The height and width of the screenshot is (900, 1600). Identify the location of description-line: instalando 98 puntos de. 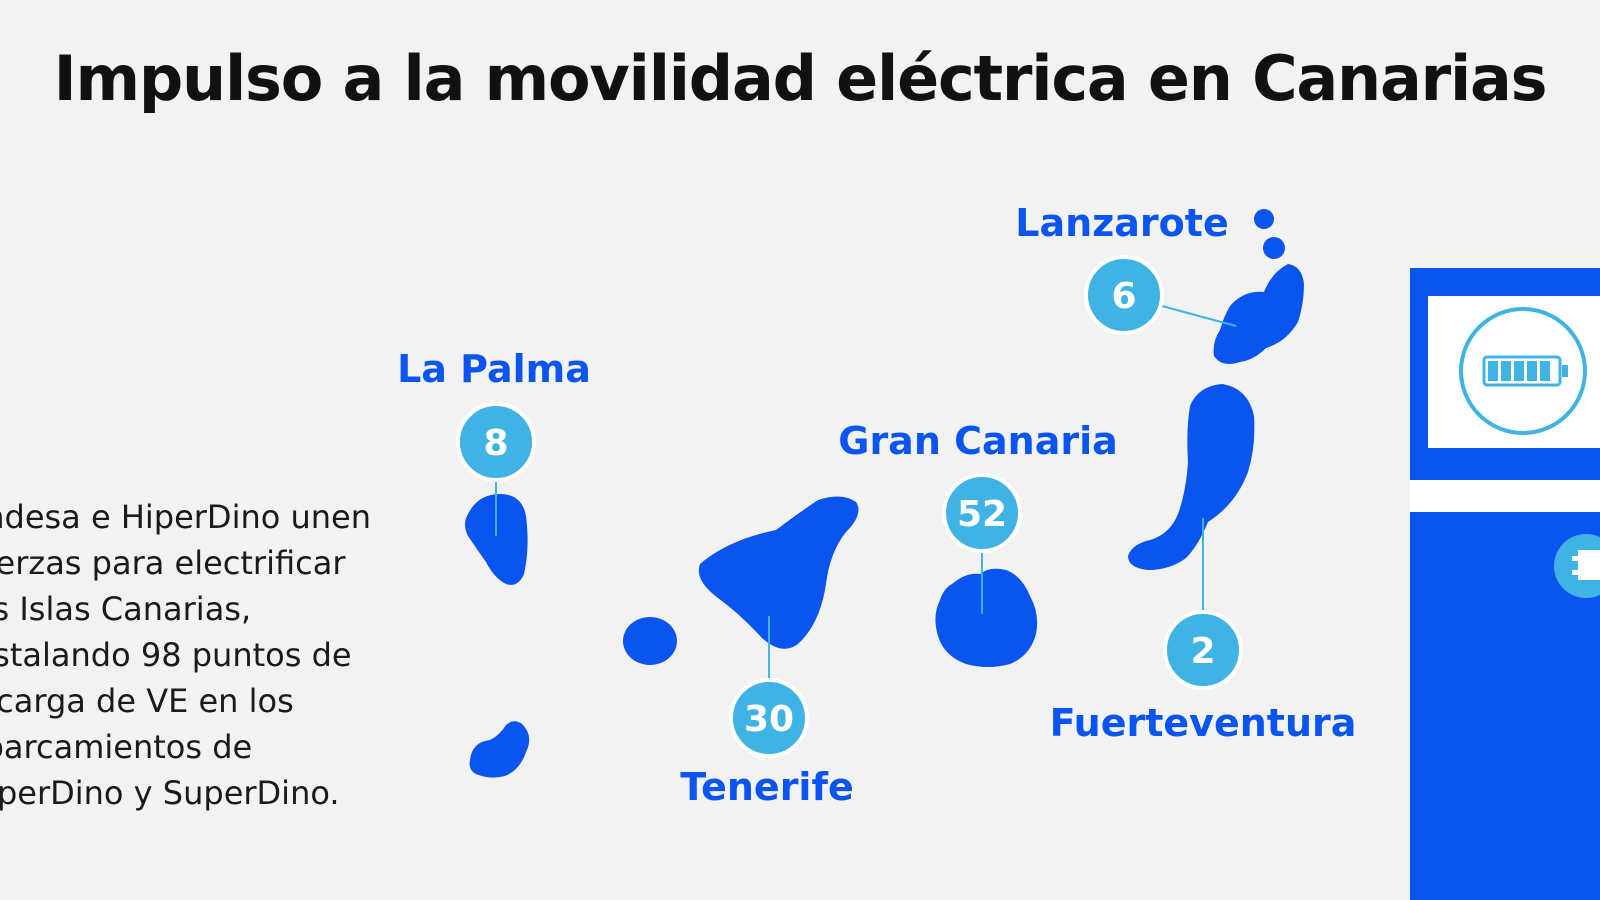
(176, 655).